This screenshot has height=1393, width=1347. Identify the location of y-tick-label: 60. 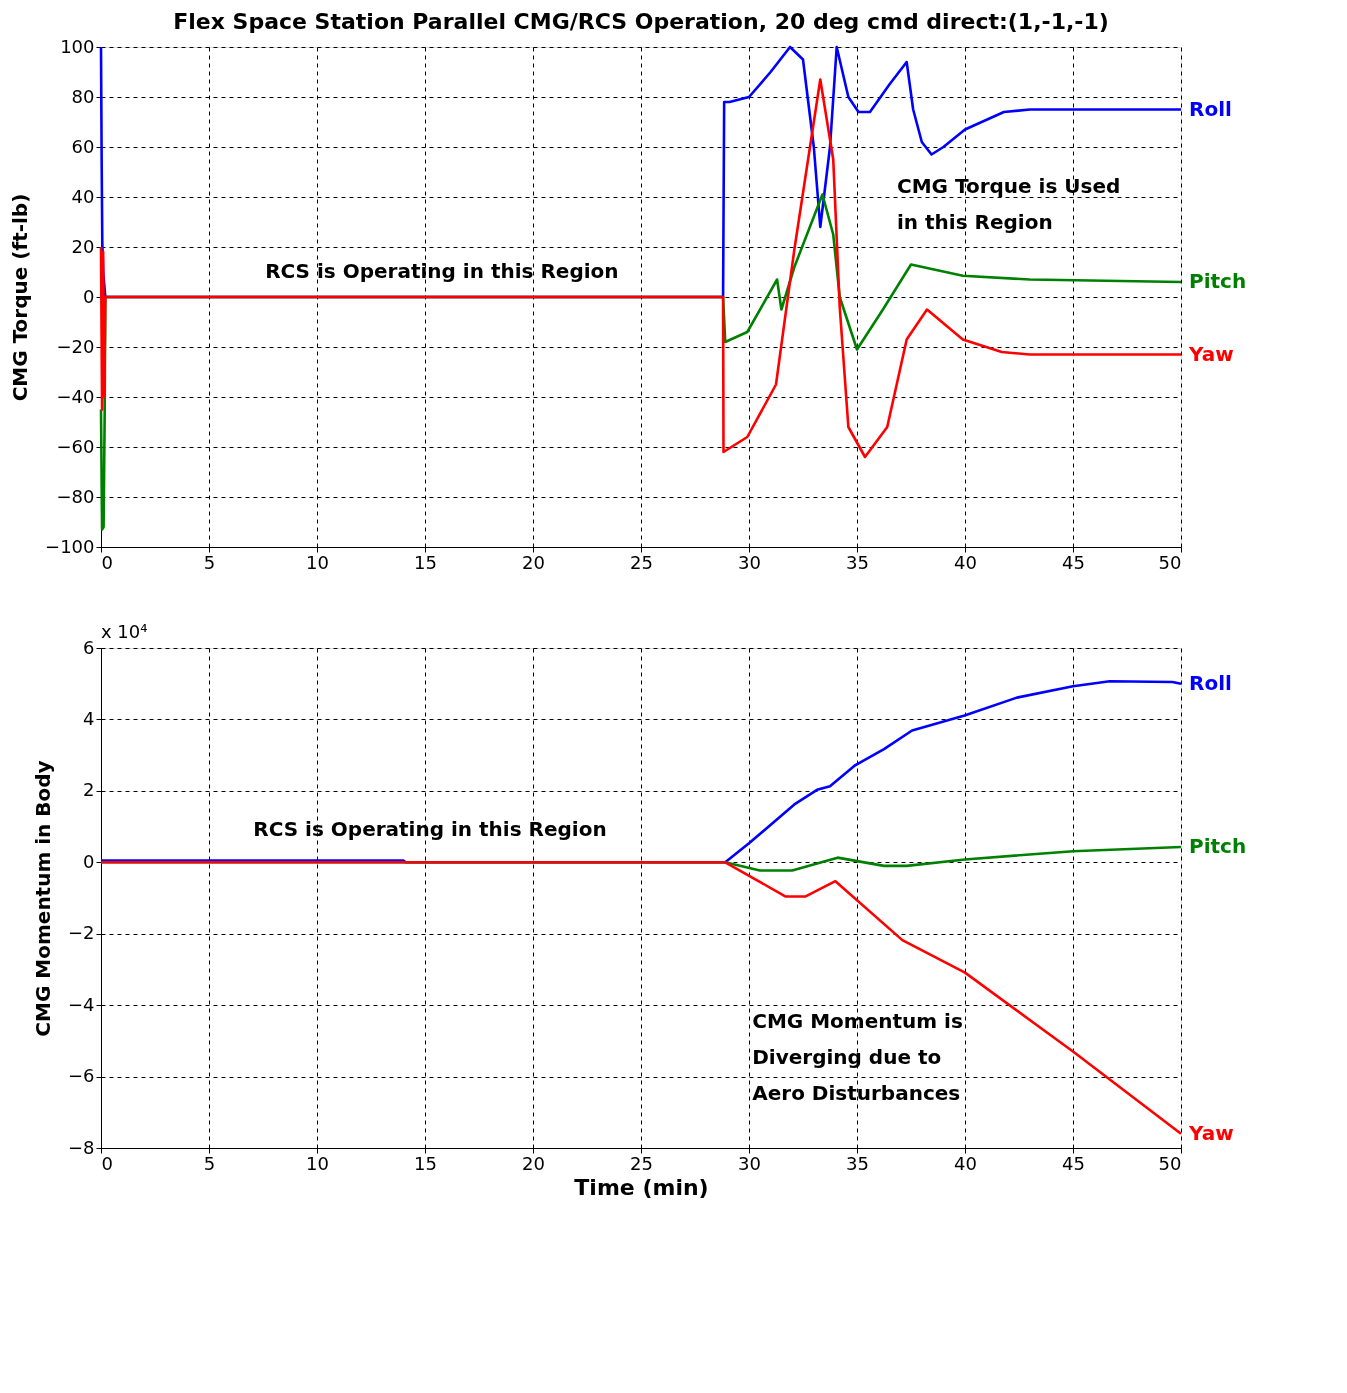
(83, 146).